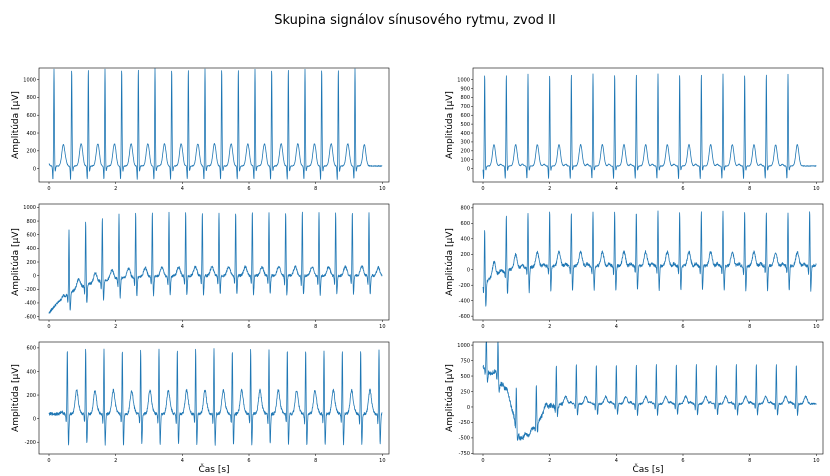 This screenshot has width=830, height=476. What do you see at coordinates (30, 304) in the screenshot?
I see `y-tick-label: -400` at bounding box center [30, 304].